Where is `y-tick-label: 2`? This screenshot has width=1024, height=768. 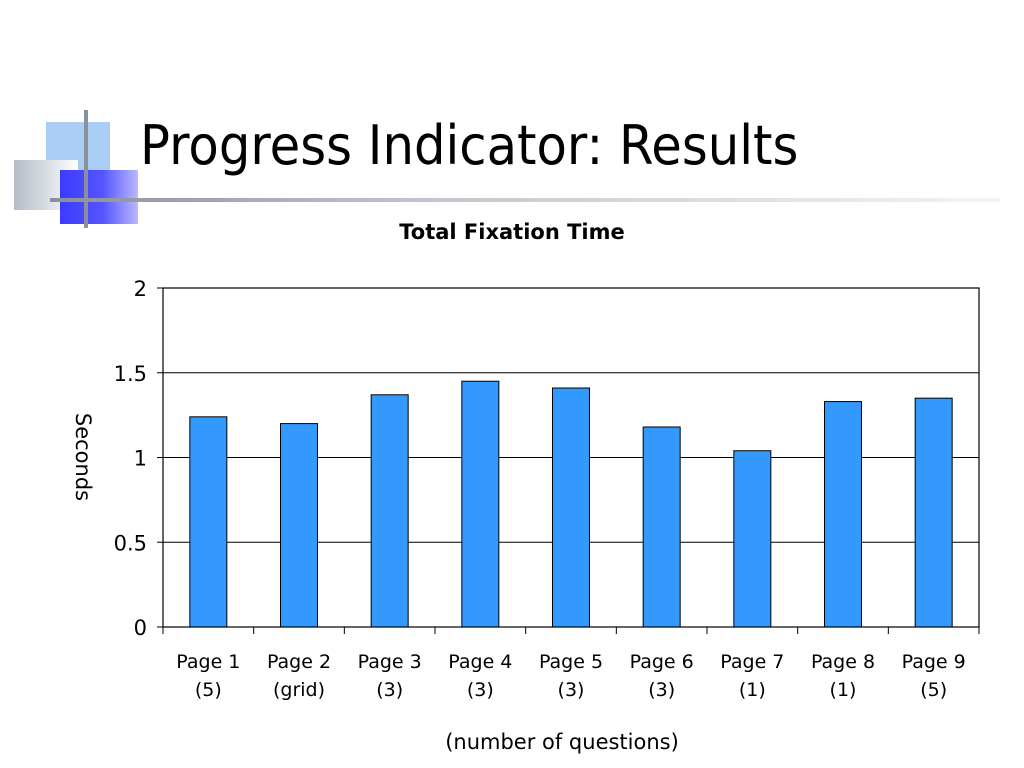
y-tick-label: 2 is located at coordinates (140, 289).